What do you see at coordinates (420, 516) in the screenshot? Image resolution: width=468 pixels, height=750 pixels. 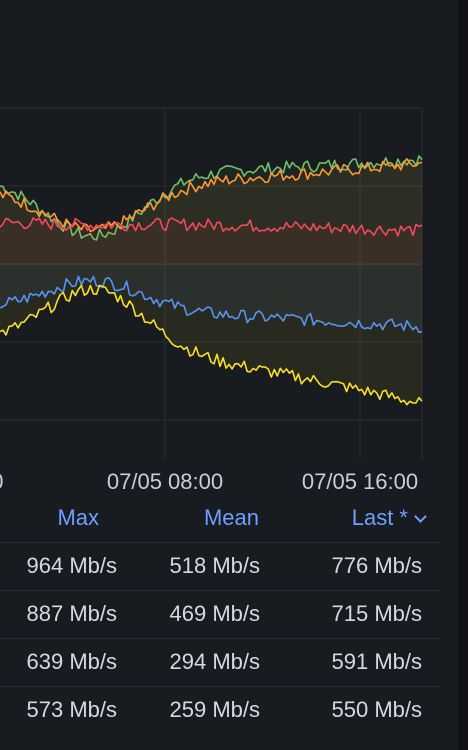 I see `chevron-down-icon` at bounding box center [420, 516].